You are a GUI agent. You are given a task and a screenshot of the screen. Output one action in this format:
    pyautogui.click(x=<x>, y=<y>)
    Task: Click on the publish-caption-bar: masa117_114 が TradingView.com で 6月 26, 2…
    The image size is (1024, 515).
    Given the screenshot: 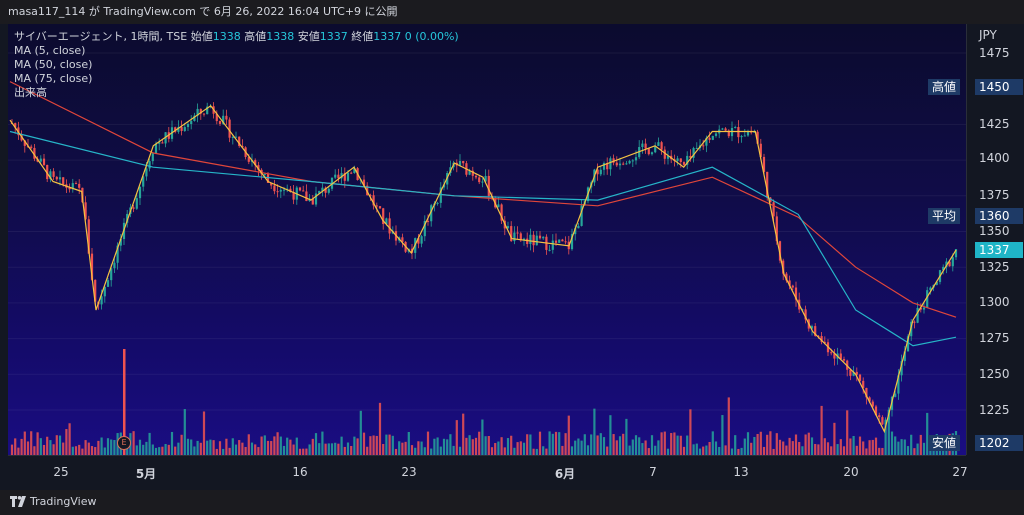 What is the action you would take?
    pyautogui.click(x=512, y=12)
    